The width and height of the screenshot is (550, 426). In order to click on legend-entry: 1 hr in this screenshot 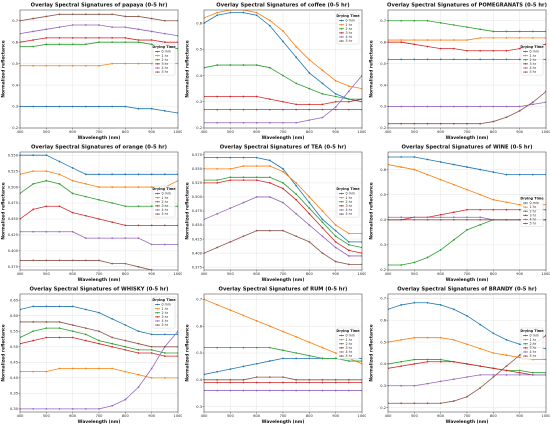, I will do `click(165, 198)`.